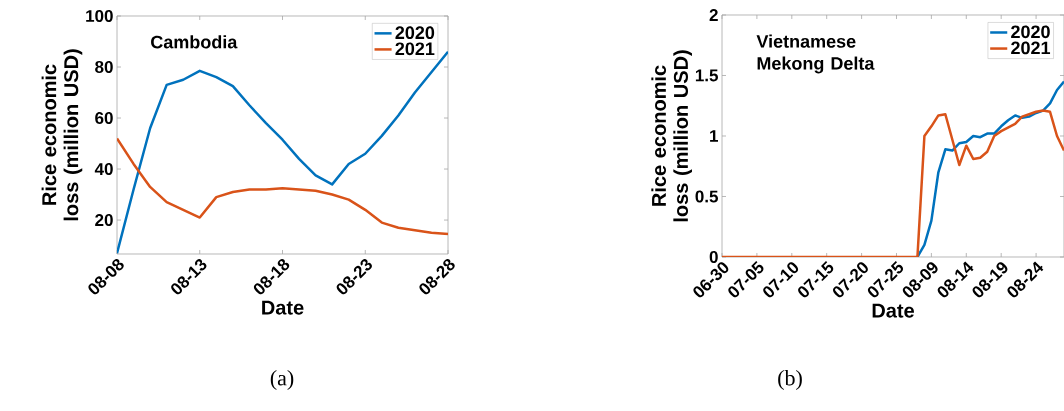  Describe the element at coordinates (714, 136) in the screenshot. I see `y-tick-label: 1` at that location.